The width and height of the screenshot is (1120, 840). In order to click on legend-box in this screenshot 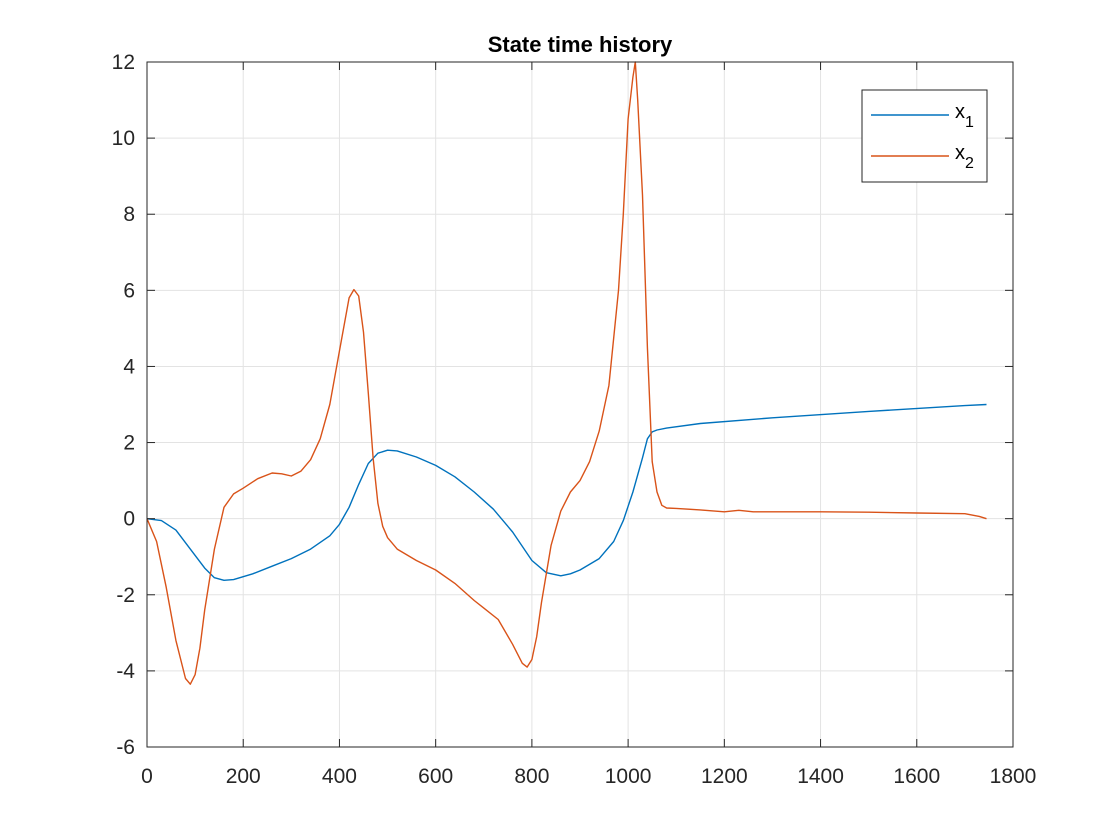, I will do `click(924, 136)`.